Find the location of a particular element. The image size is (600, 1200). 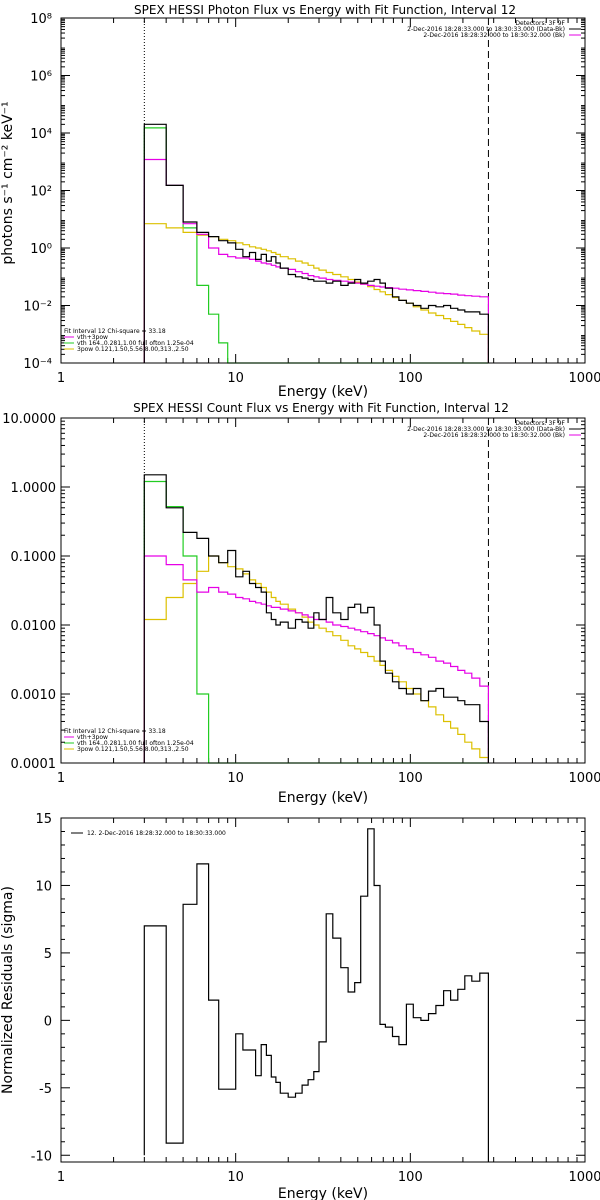

y-axis-label: photons s⁻¹ cm⁻² keV⁻¹ is located at coordinates (8, 182).